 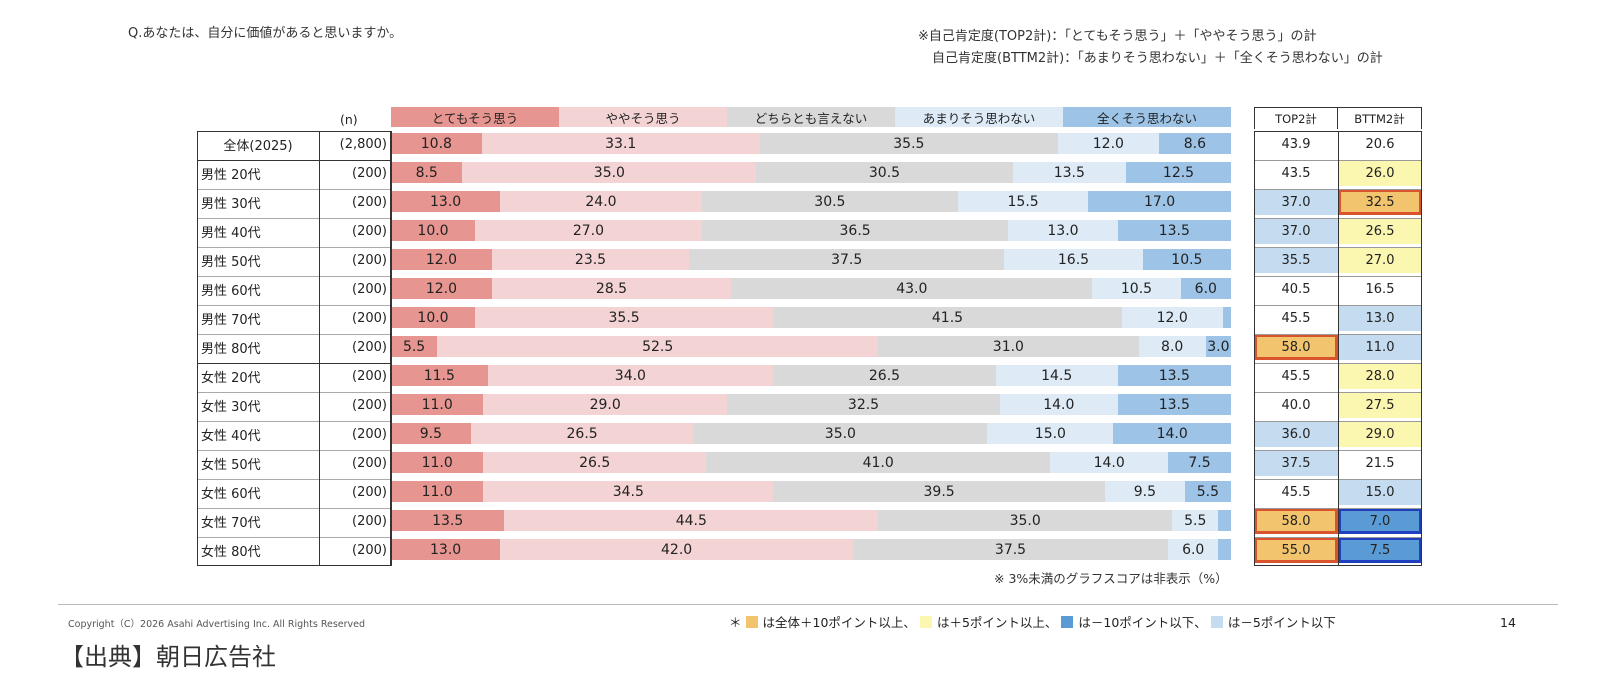 What do you see at coordinates (1380, 463) in the screenshot?
I see `bttm2-score: 21.5` at bounding box center [1380, 463].